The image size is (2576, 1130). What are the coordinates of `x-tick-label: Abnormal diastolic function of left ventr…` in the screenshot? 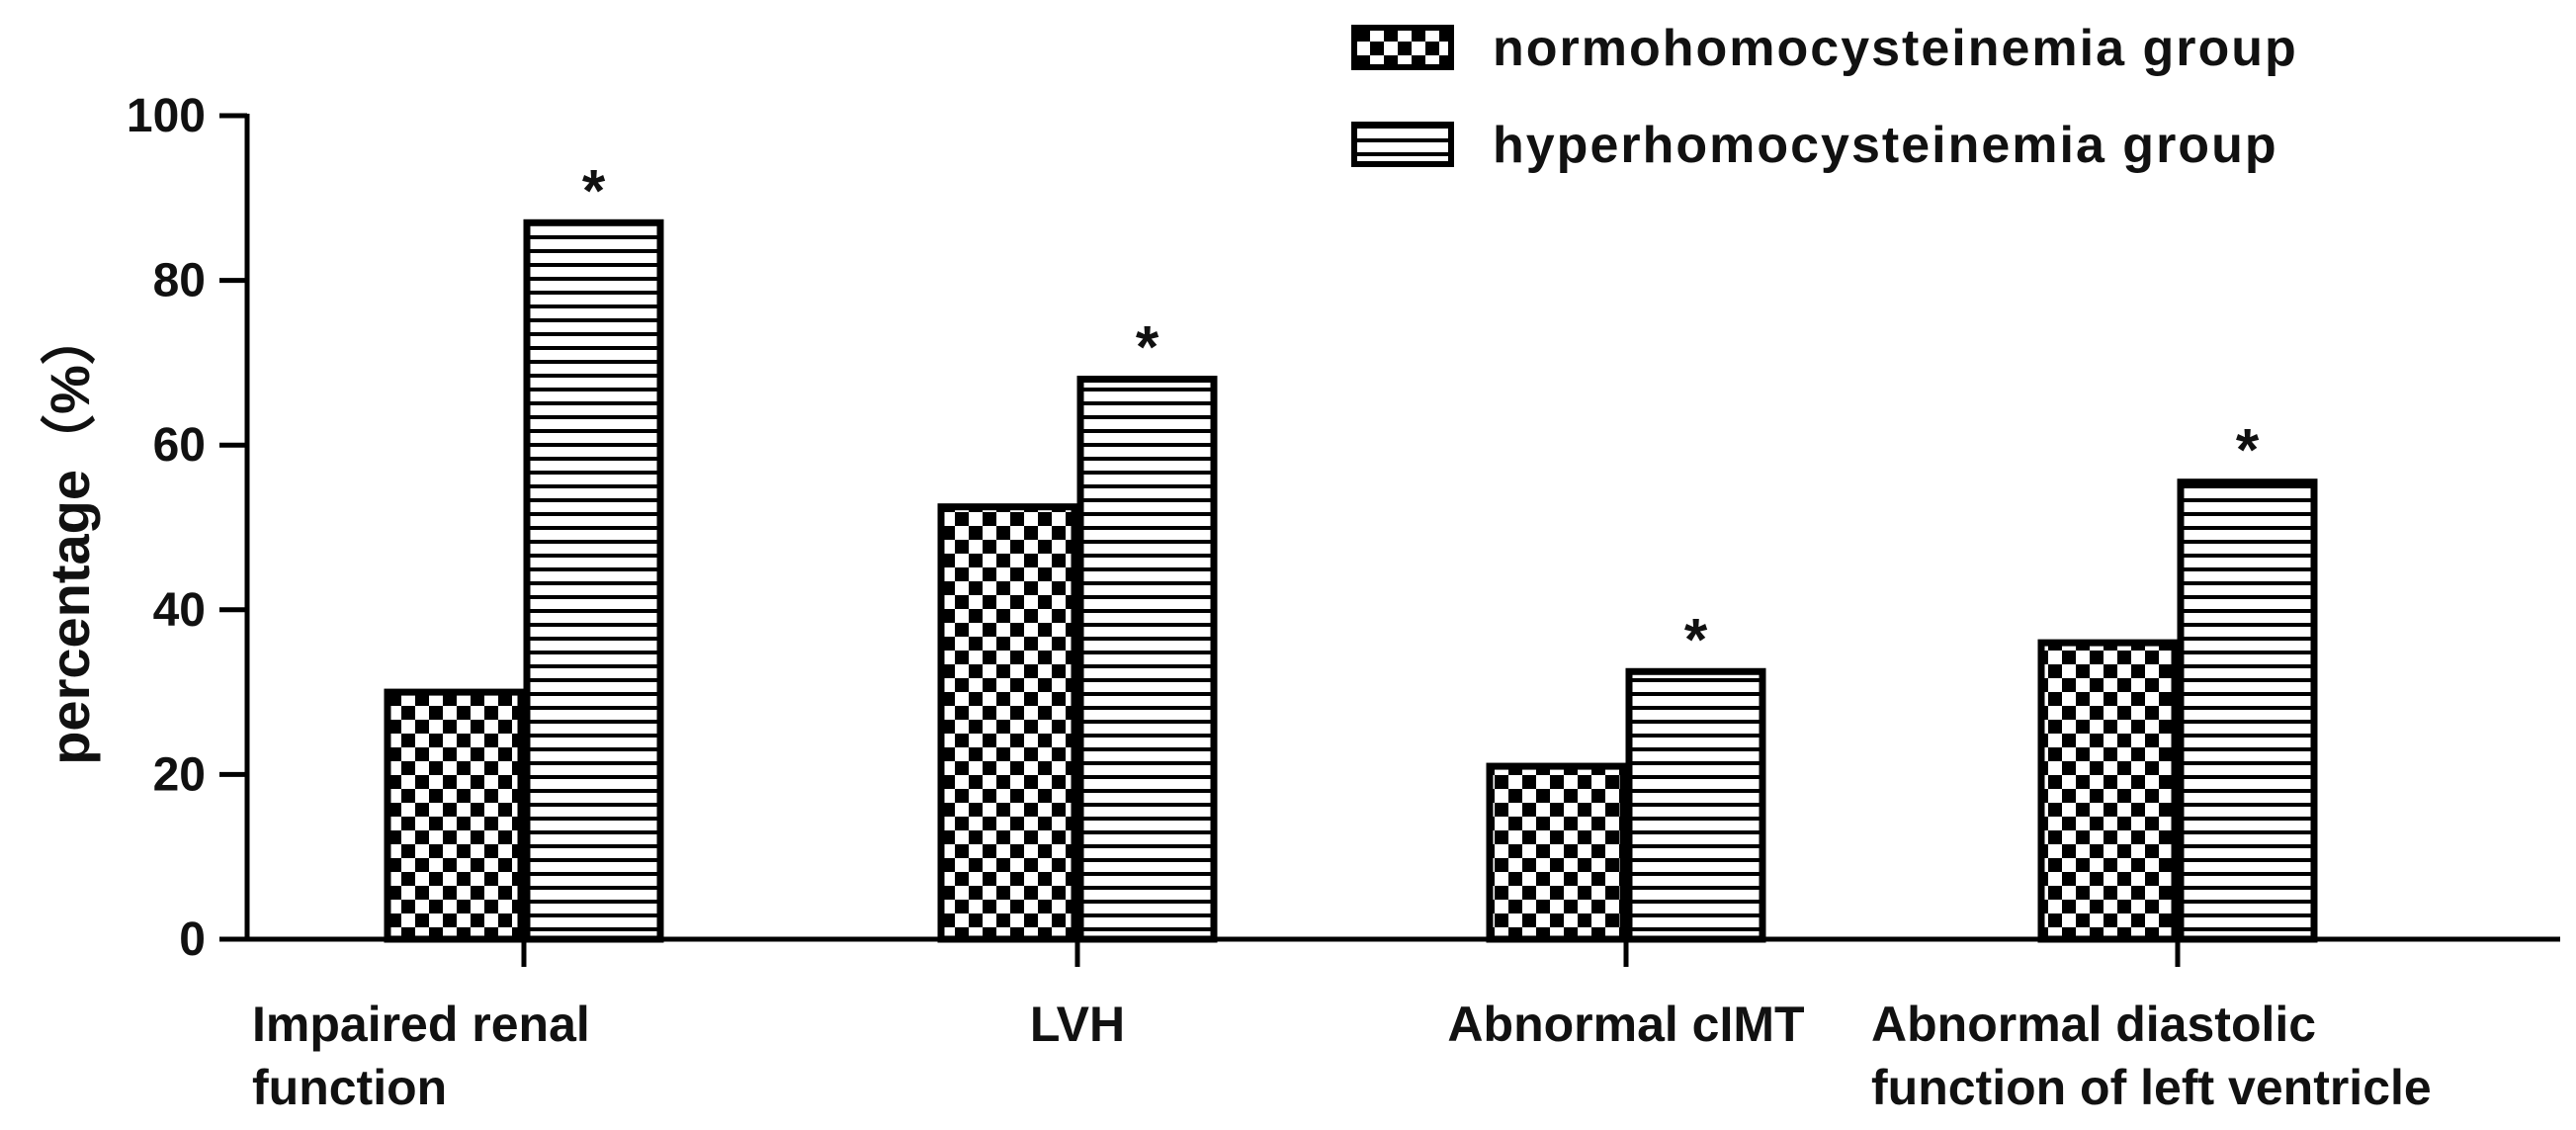 It's located at (2151, 1056).